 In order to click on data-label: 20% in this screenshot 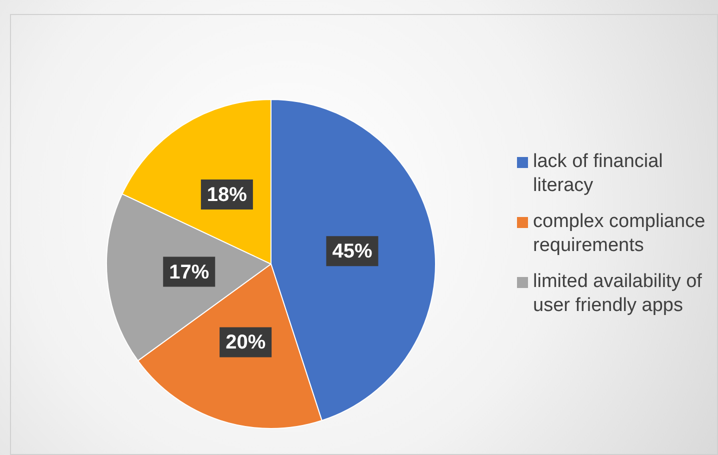, I will do `click(246, 343)`.